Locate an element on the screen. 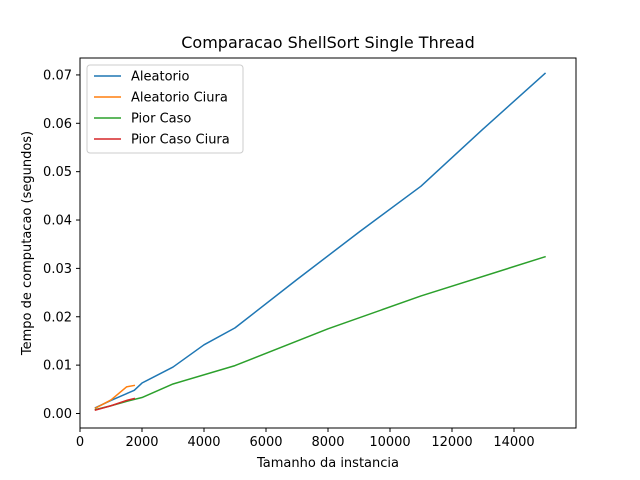 This screenshot has height=480, width=640. legend-label: Pior Caso Ciura is located at coordinates (180, 140).